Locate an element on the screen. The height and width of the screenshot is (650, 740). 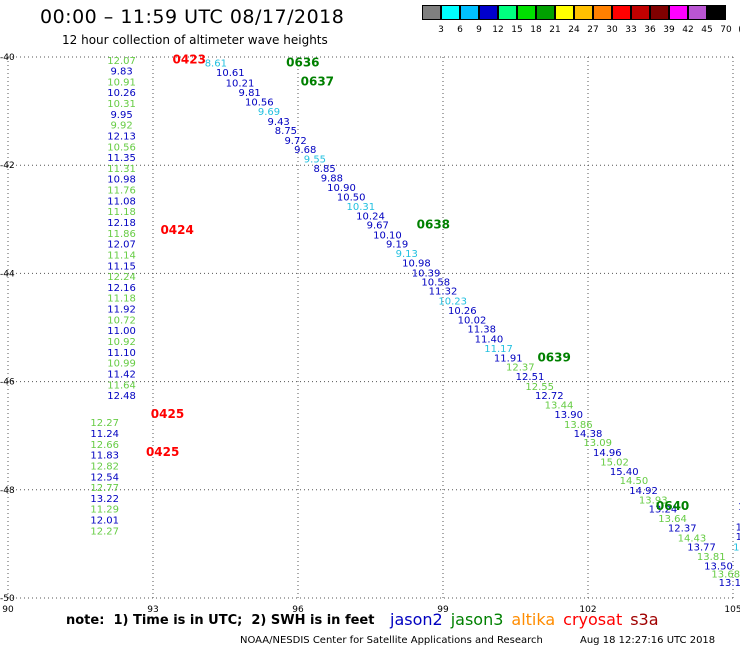
wave-height-value: 10.99 is located at coordinates (121, 364).